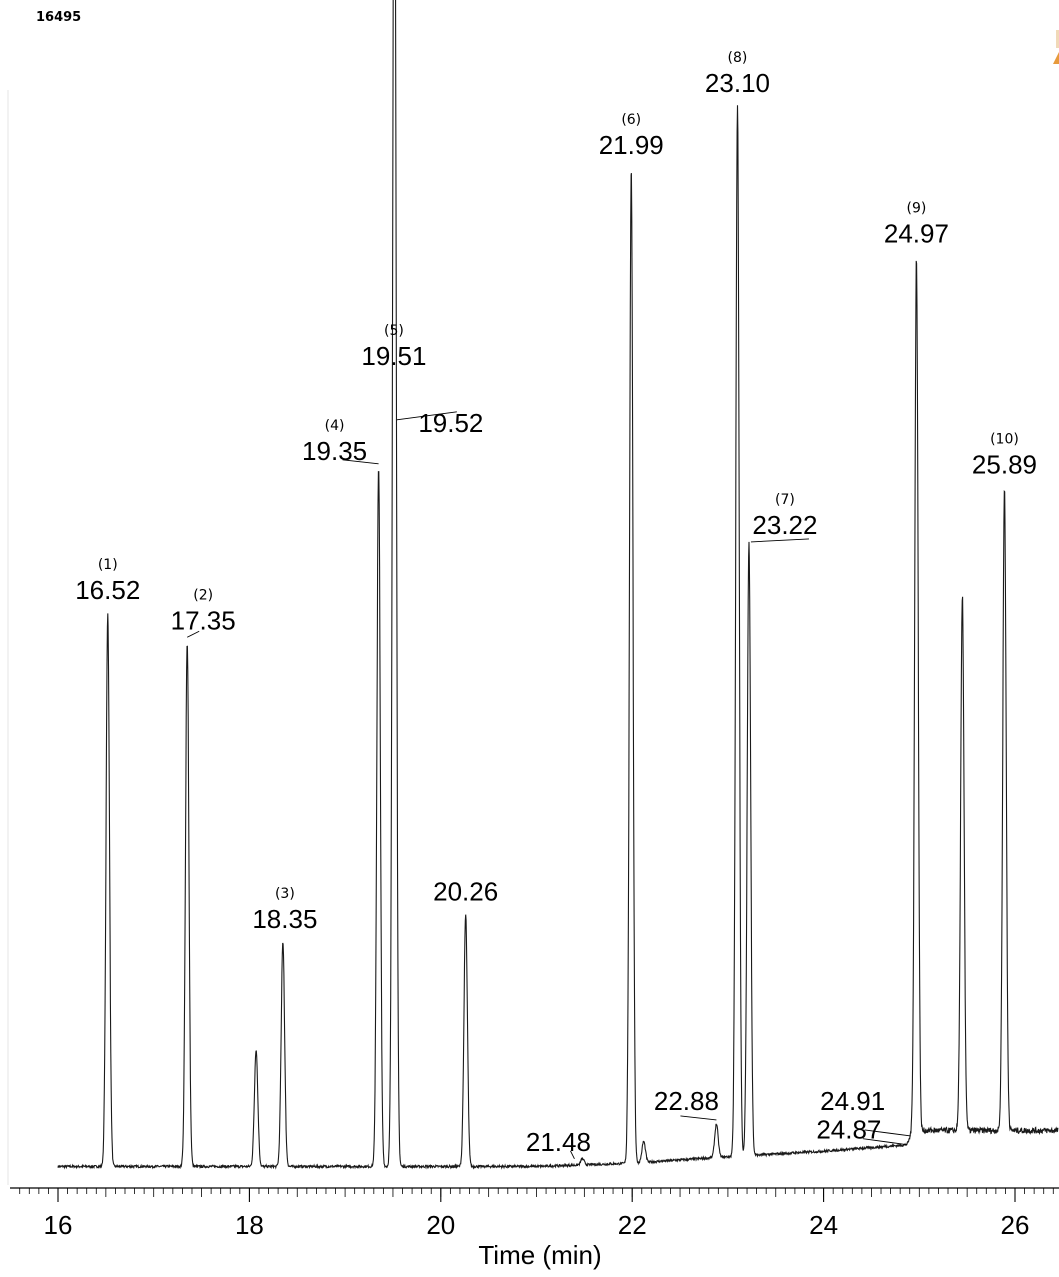 The image size is (1059, 1277). I want to click on peak-number-label: (5), so click(394, 331).